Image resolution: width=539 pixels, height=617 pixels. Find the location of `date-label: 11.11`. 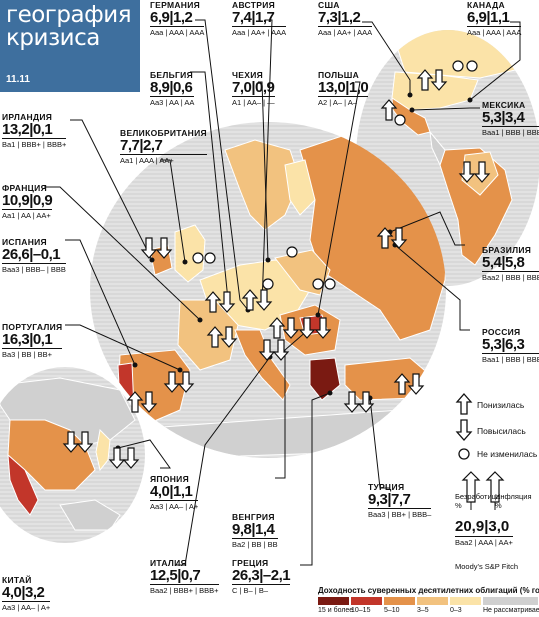

date-label: 11.11 is located at coordinates (18, 79).